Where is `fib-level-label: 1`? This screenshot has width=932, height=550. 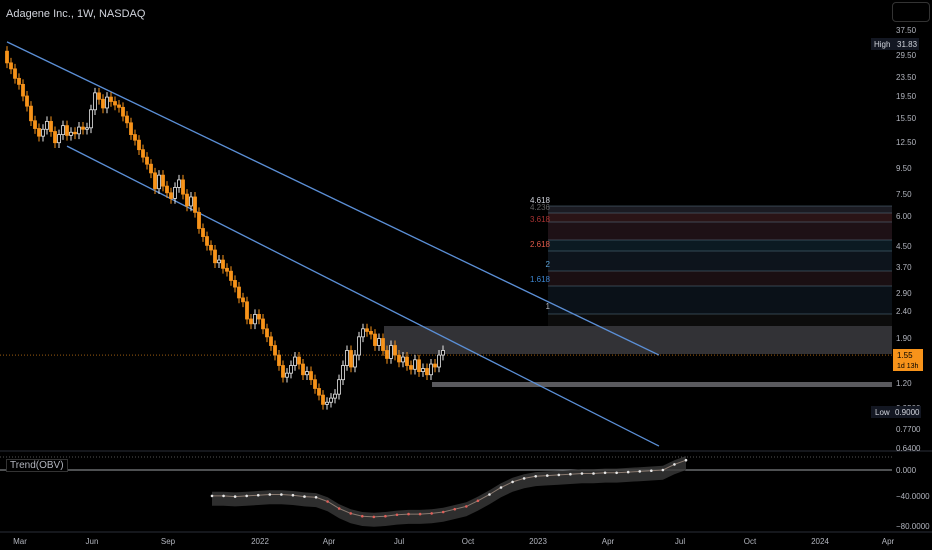
fib-level-label: 1 is located at coordinates (548, 306).